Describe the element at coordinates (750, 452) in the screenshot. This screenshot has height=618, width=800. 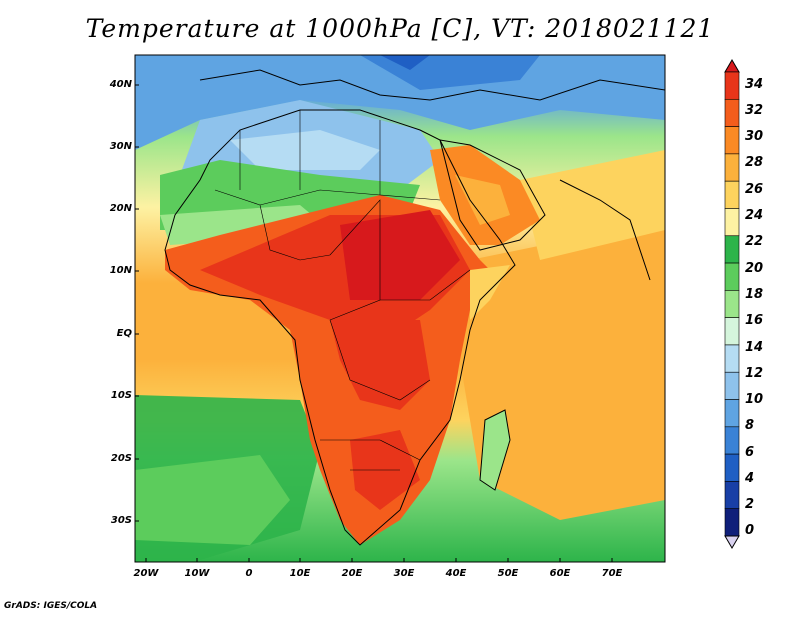
I see `colorbar-label: 6` at that location.